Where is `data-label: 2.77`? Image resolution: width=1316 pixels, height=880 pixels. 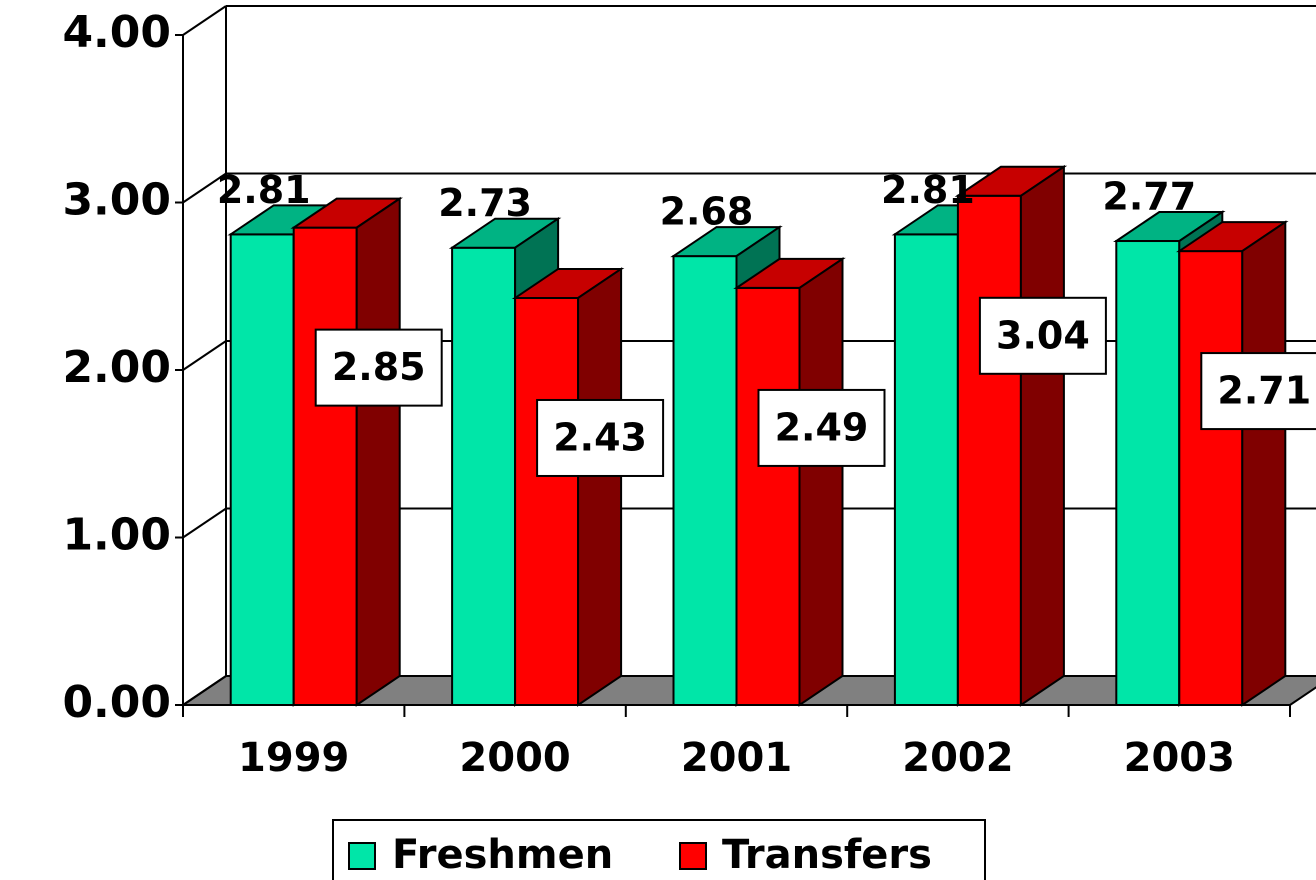 data-label: 2.77 is located at coordinates (1149, 197).